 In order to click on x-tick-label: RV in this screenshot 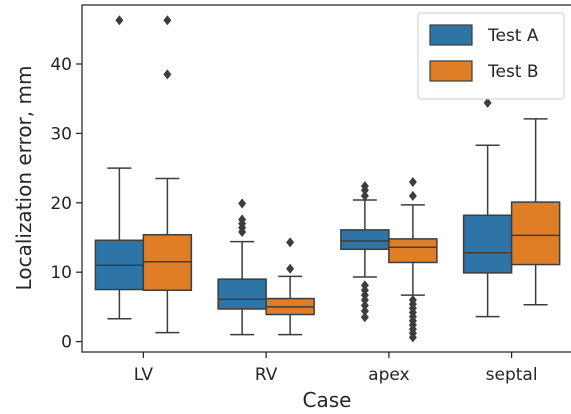, I will do `click(266, 375)`.